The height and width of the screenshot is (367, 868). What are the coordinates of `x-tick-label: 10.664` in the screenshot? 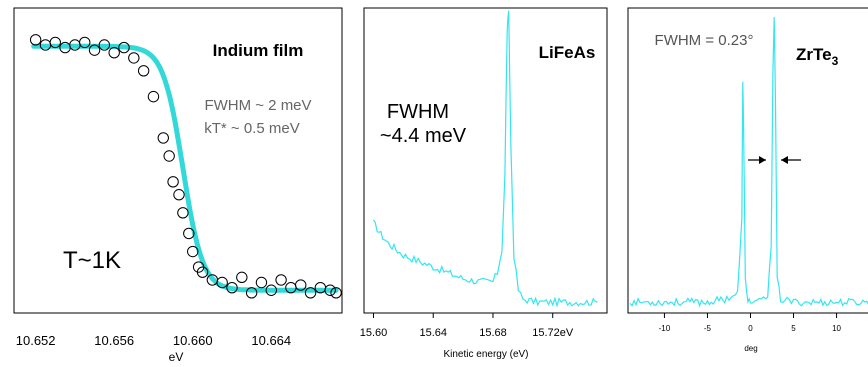 It's located at (271, 340).